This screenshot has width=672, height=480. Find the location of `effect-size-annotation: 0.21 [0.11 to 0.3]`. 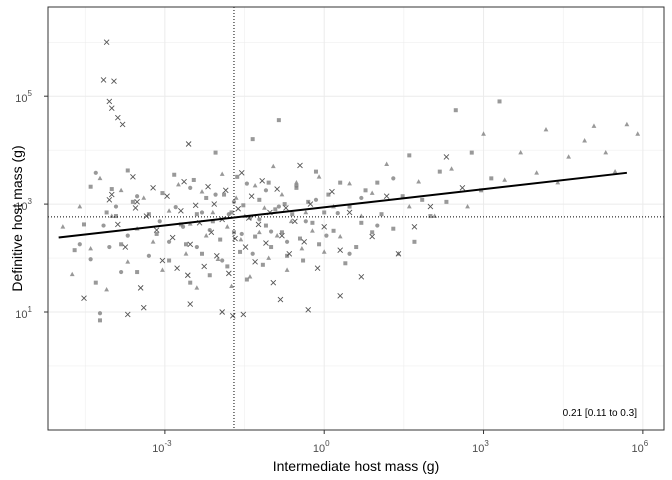

effect-size-annotation: 0.21 [0.11 to 0.3] is located at coordinates (600, 413).